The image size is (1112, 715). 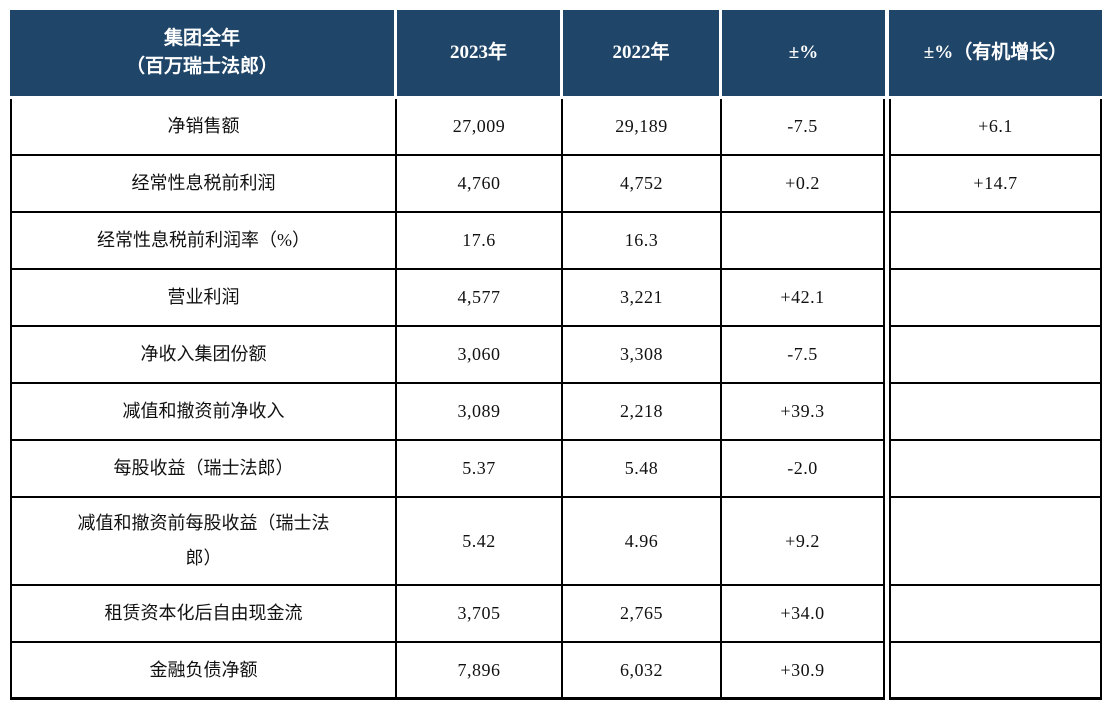 I want to click on cell-change: +0.2, so click(x=803, y=184).